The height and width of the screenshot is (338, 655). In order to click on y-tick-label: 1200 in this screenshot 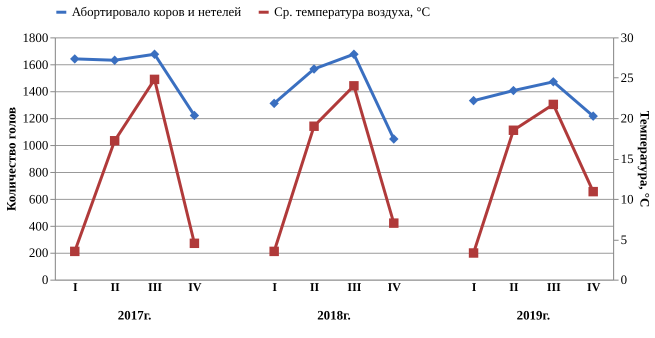, I will do `click(35, 118)`.